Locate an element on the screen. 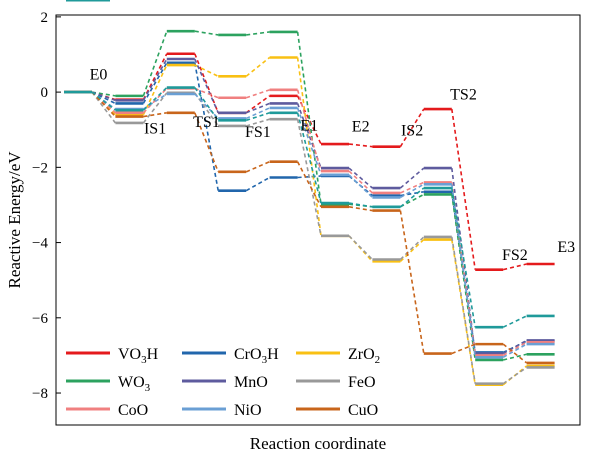 The height and width of the screenshot is (458, 590). state-label: TS2 is located at coordinates (463, 95).